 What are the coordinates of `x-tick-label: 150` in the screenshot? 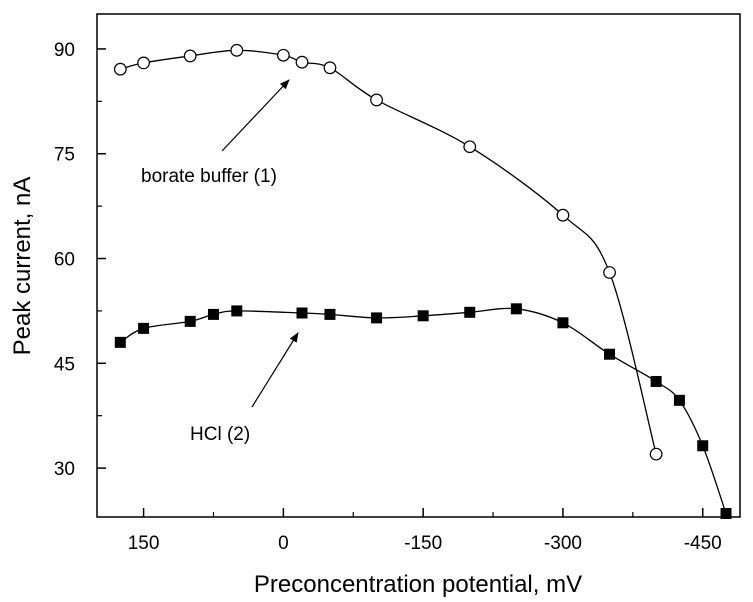 It's located at (144, 543).